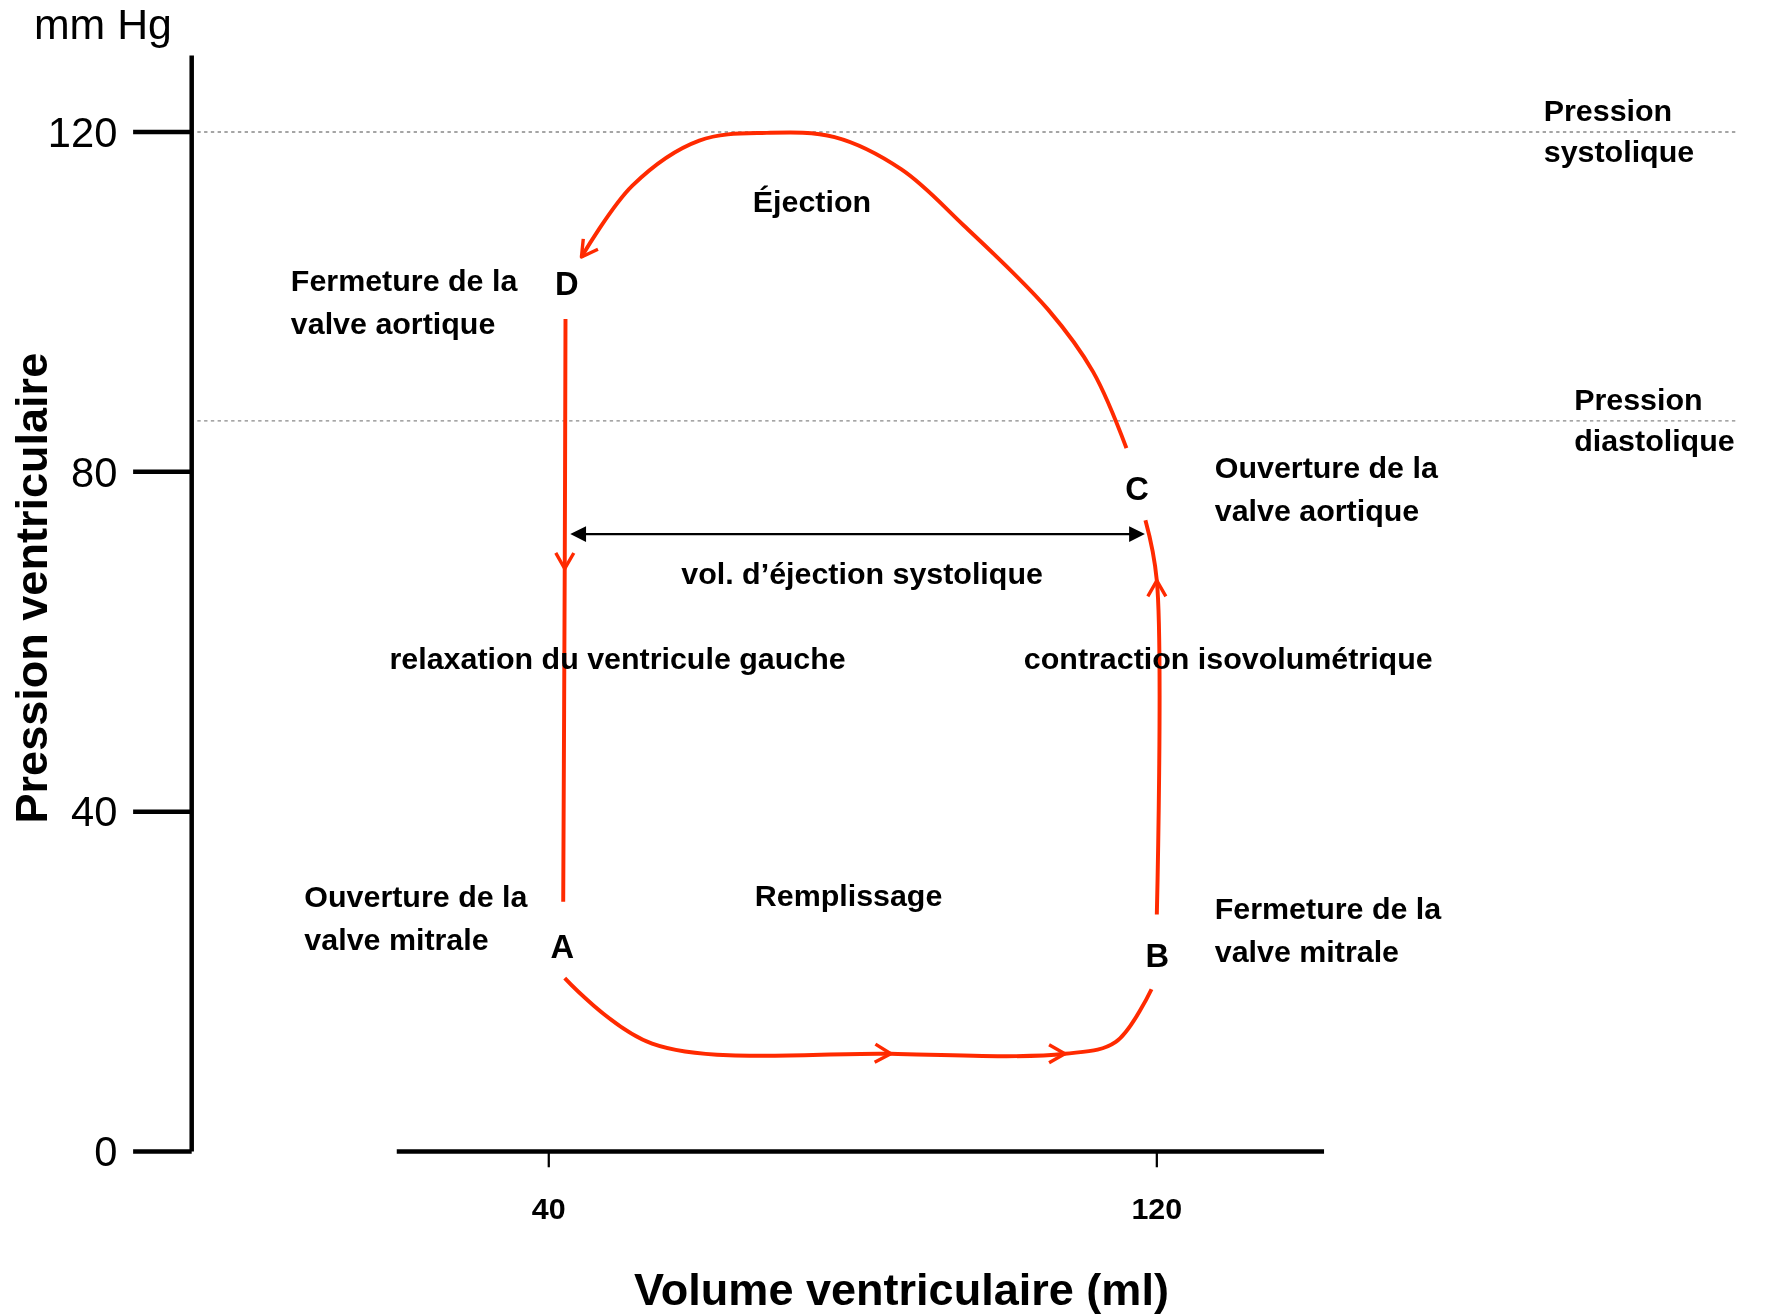 The height and width of the screenshot is (1316, 1767). What do you see at coordinates (812, 200) in the screenshot?
I see `annotation: Éjection` at bounding box center [812, 200].